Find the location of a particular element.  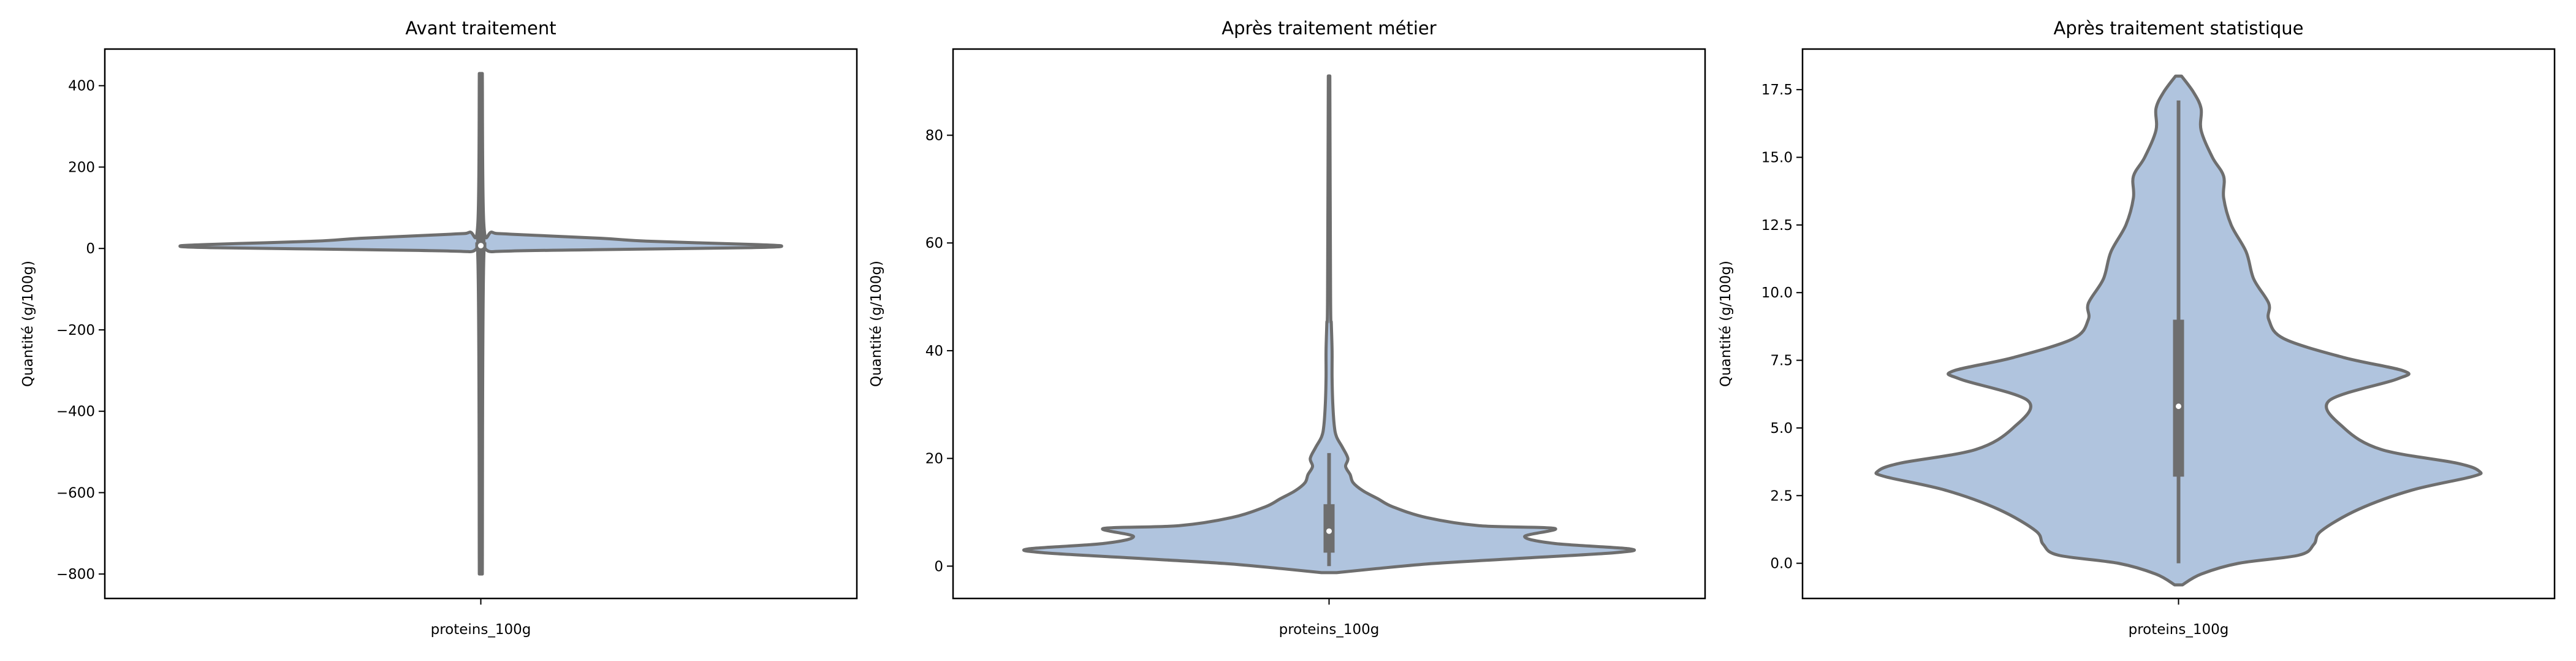

chart-title: Après traitement statistique is located at coordinates (2179, 28).